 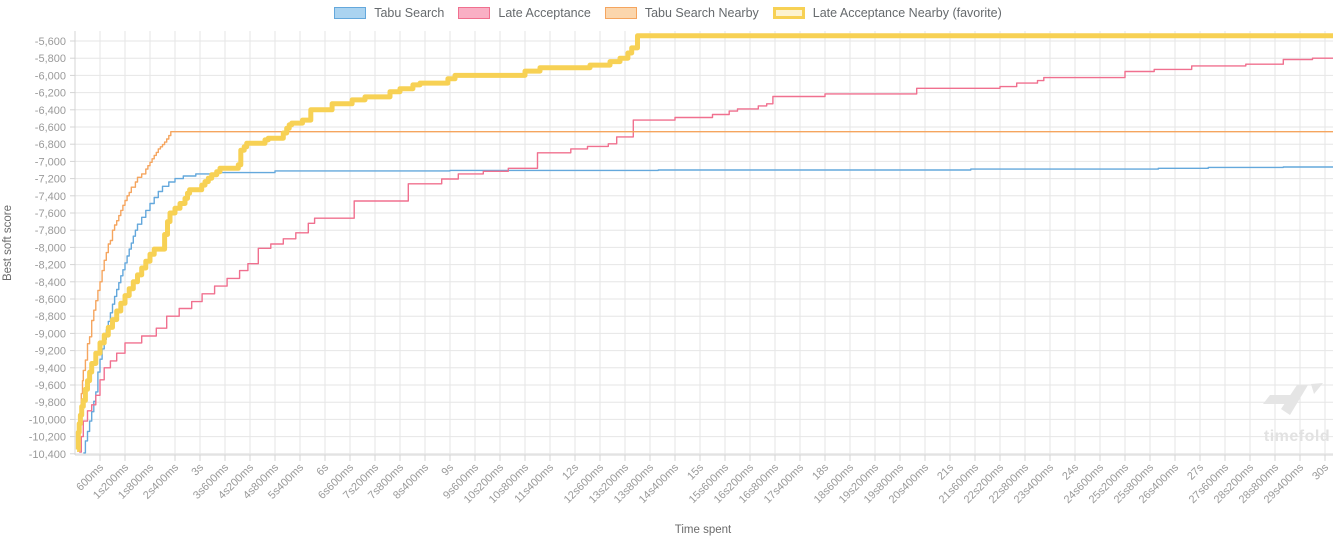 I want to click on x-axis-title: Time spent, so click(x=703, y=530).